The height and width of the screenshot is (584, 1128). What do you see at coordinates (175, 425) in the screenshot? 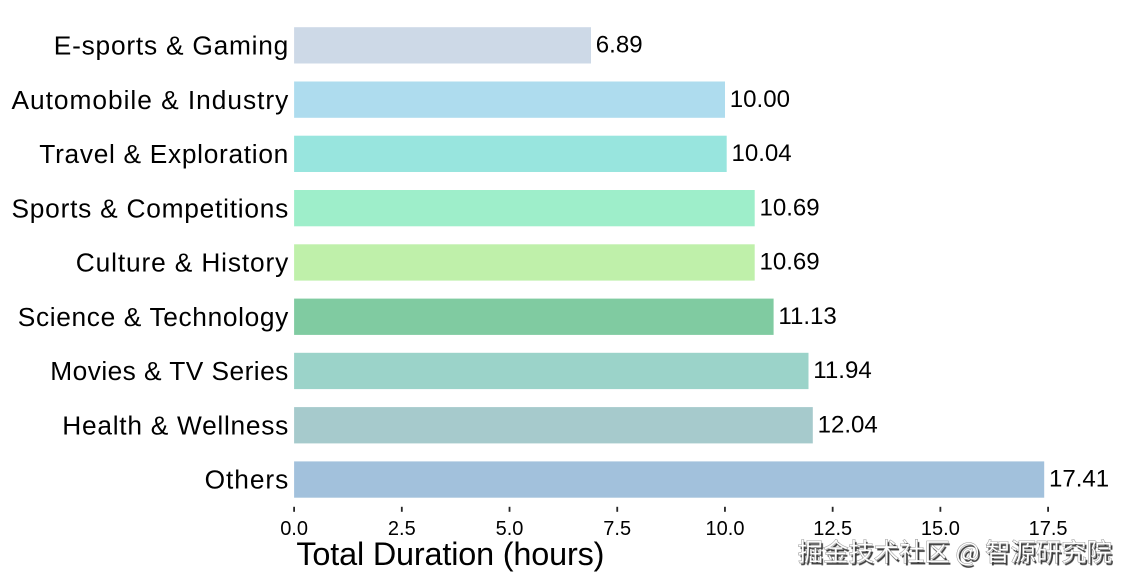
I see `svg-text: Health & Wellness` at bounding box center [175, 425].